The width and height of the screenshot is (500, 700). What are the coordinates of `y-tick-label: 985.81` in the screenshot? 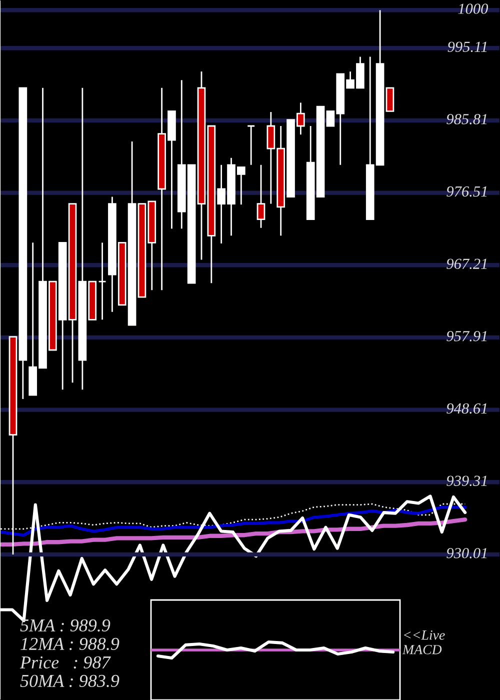 It's located at (466, 119).